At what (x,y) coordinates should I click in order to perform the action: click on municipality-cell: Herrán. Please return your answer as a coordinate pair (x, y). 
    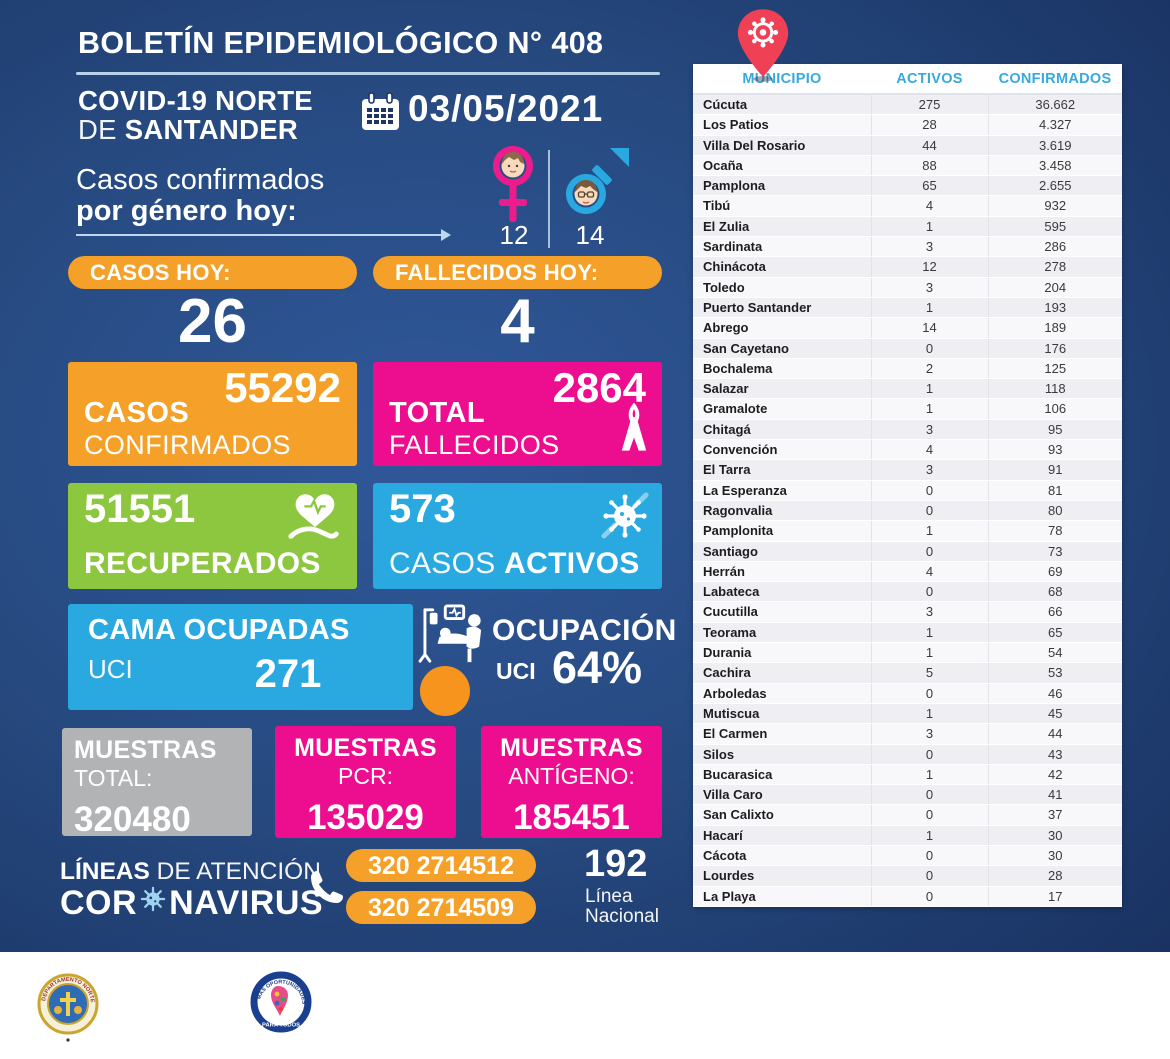
    Looking at the image, I should click on (782, 572).